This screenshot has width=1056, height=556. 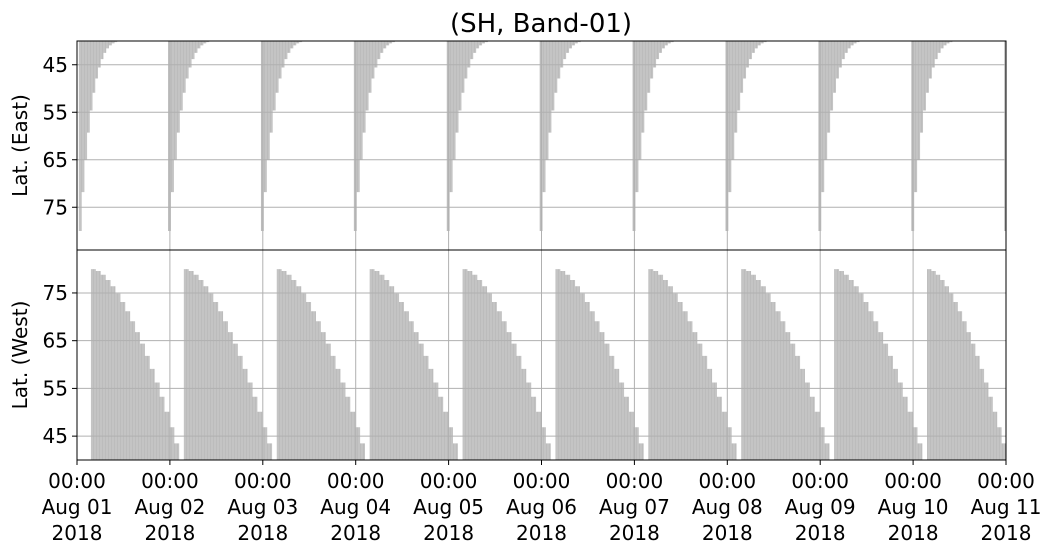 What do you see at coordinates (262, 507) in the screenshot?
I see `x-tick-label: 00:00 Aug 03 2018` at bounding box center [262, 507].